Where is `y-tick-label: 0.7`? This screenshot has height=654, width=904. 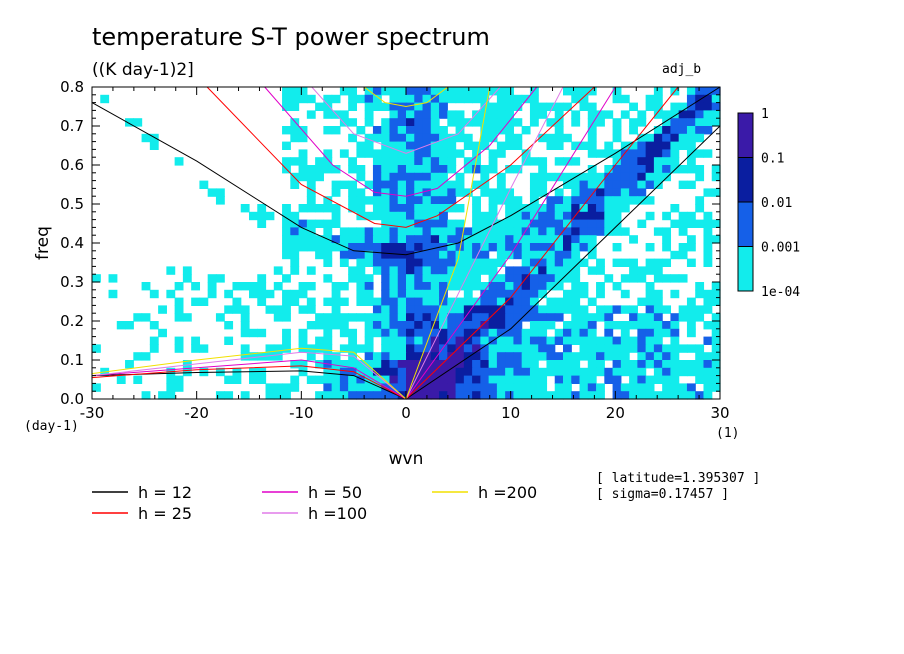 y-tick-label: 0.7 is located at coordinates (72, 126).